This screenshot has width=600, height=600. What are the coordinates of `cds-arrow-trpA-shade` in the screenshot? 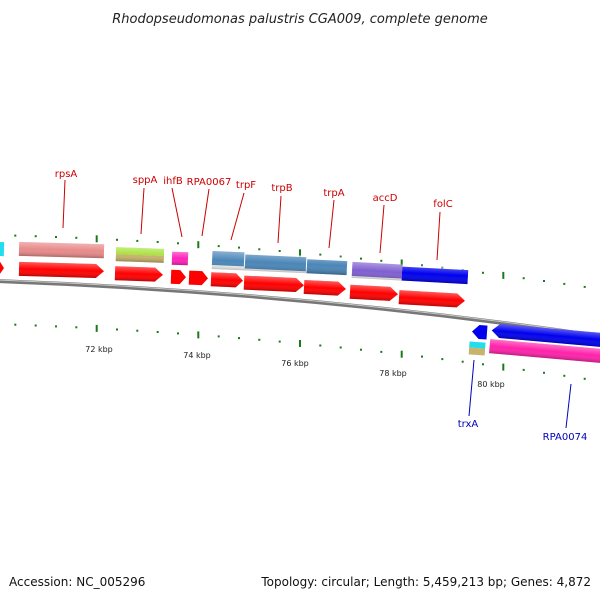 It's located at (324, 287).